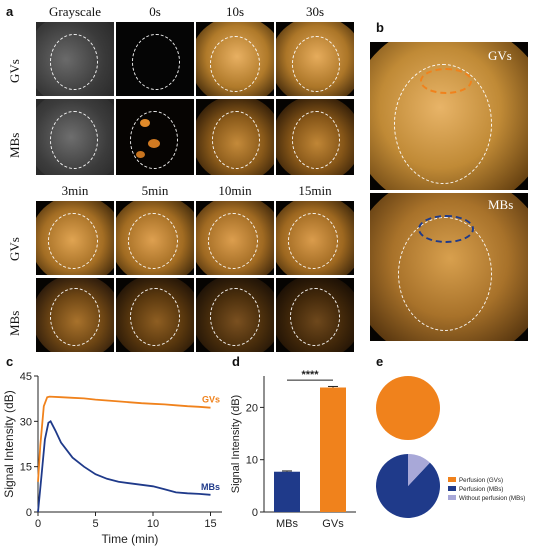 The height and width of the screenshot is (550, 546). I want to click on us-image-gvs-0s, so click(155, 59).